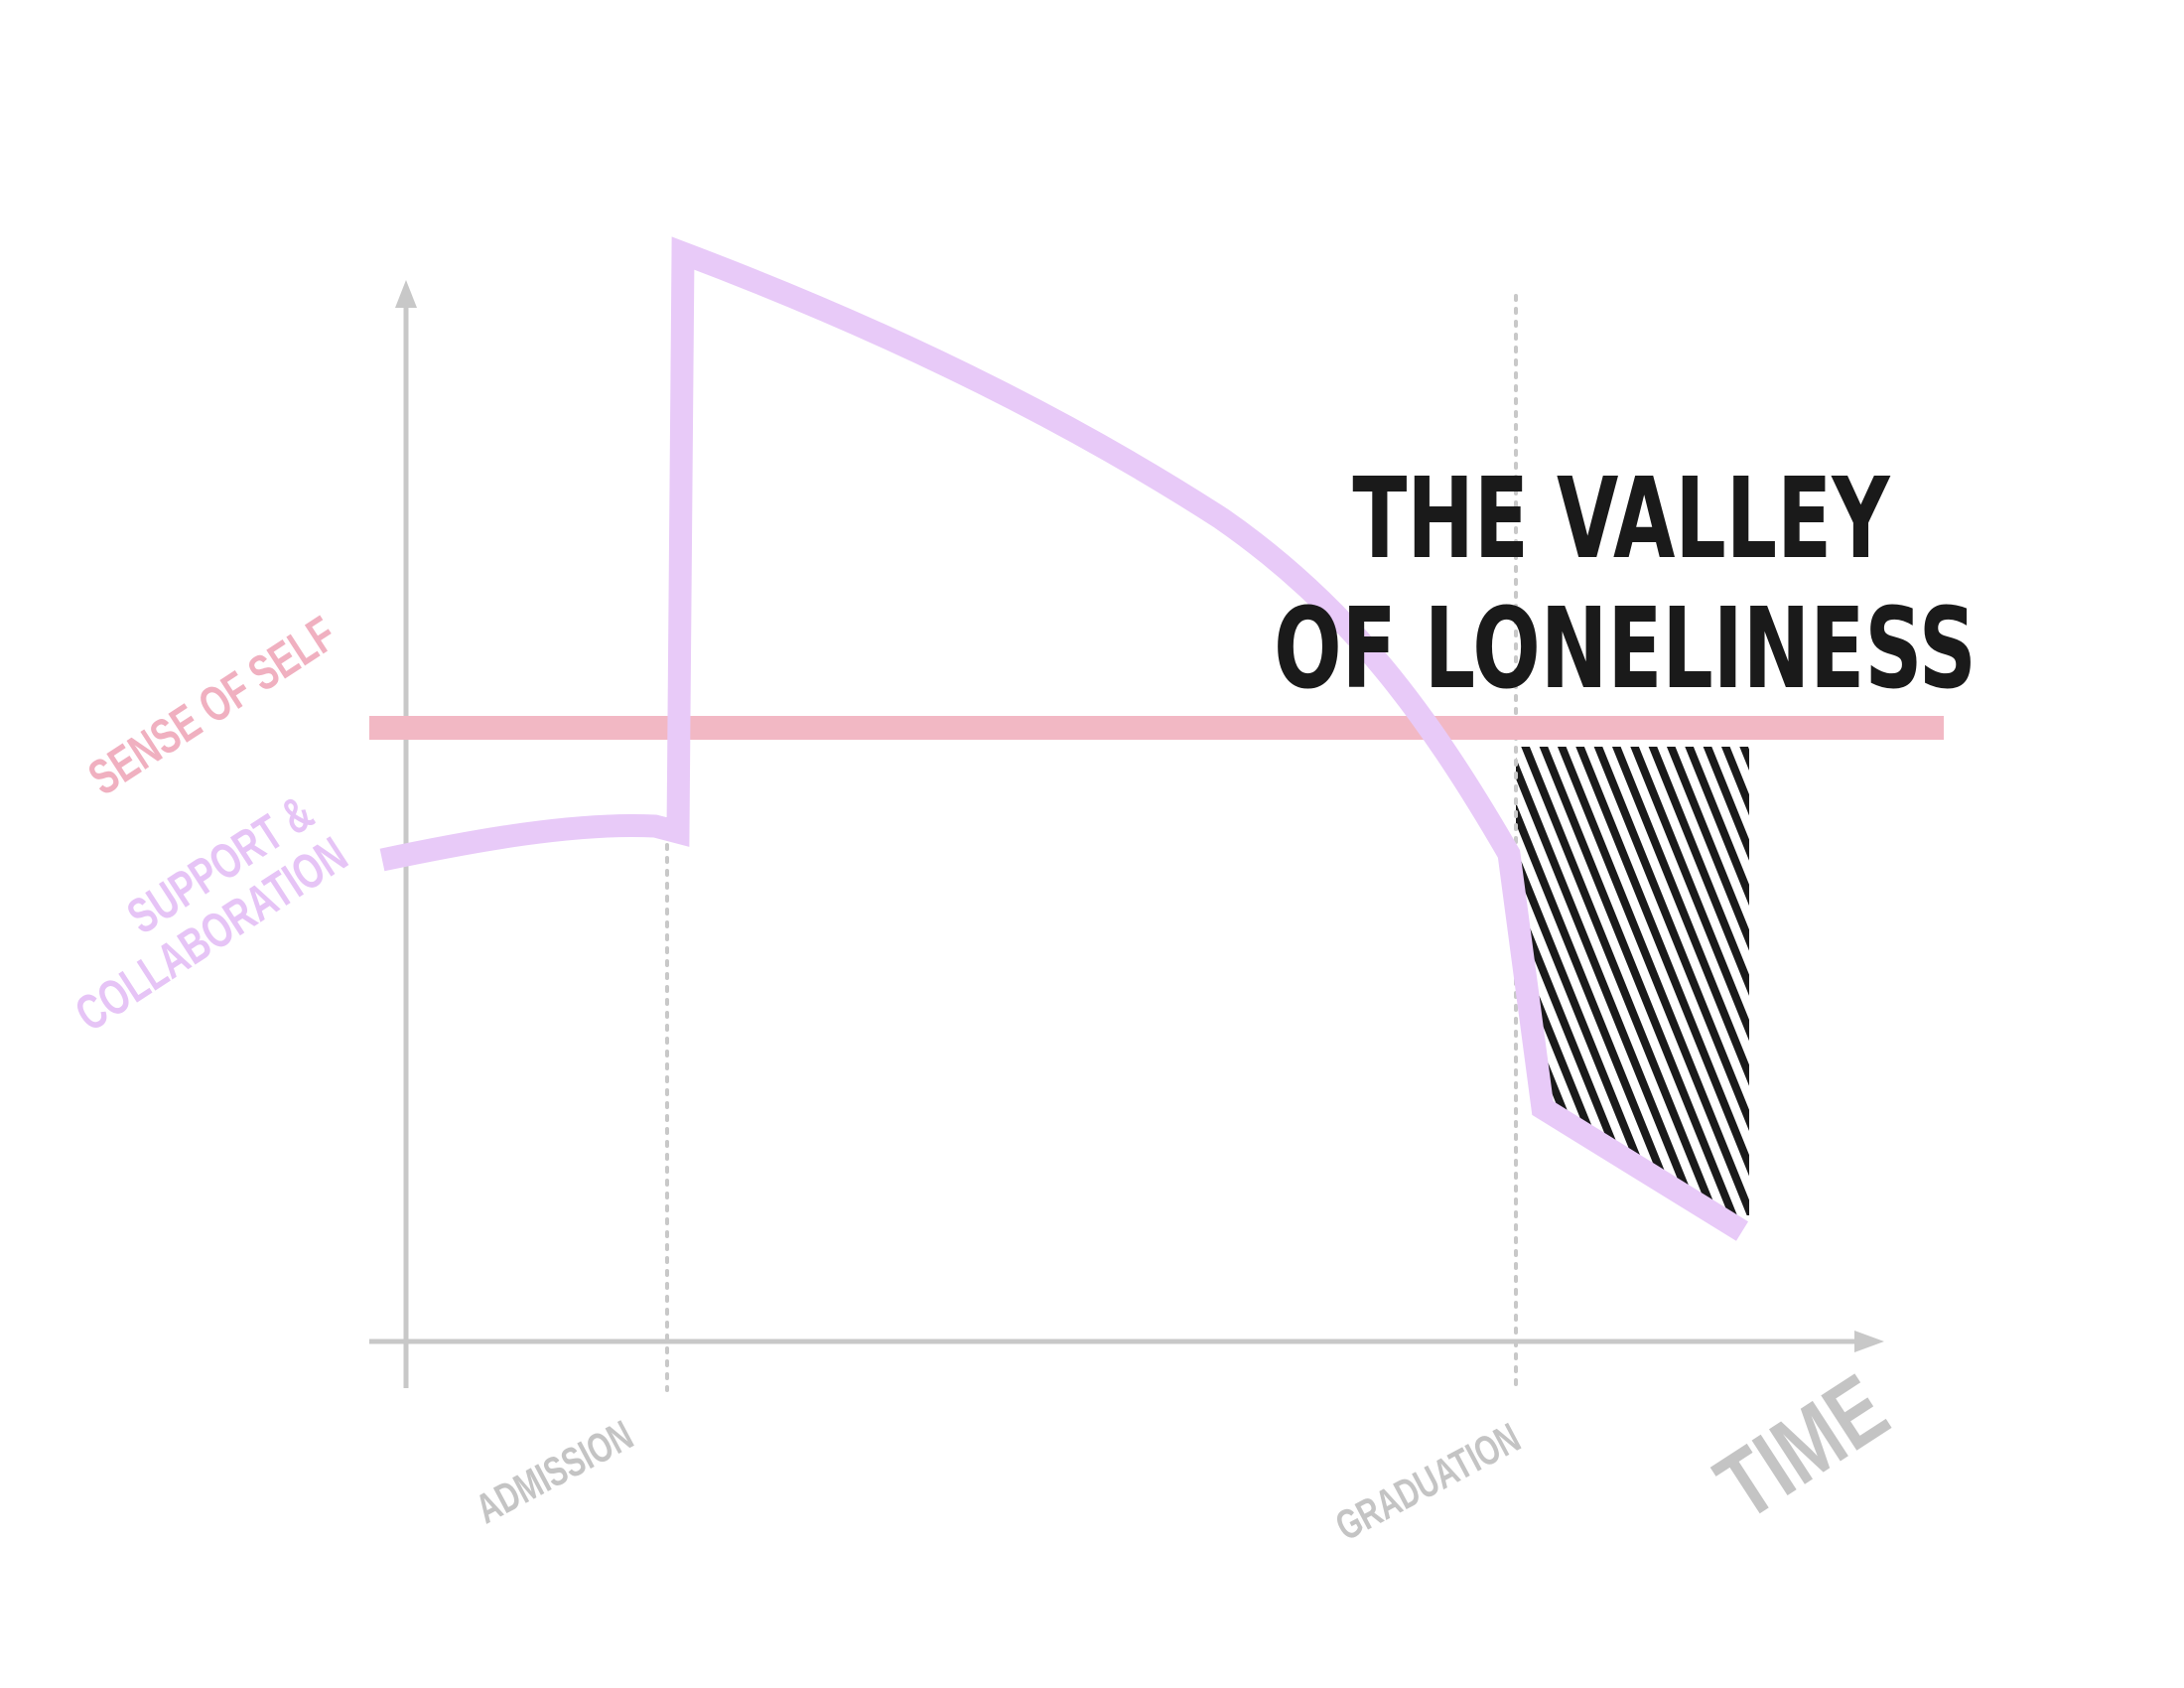  I want to click on y-axis-arrowhead, so click(406, 294).